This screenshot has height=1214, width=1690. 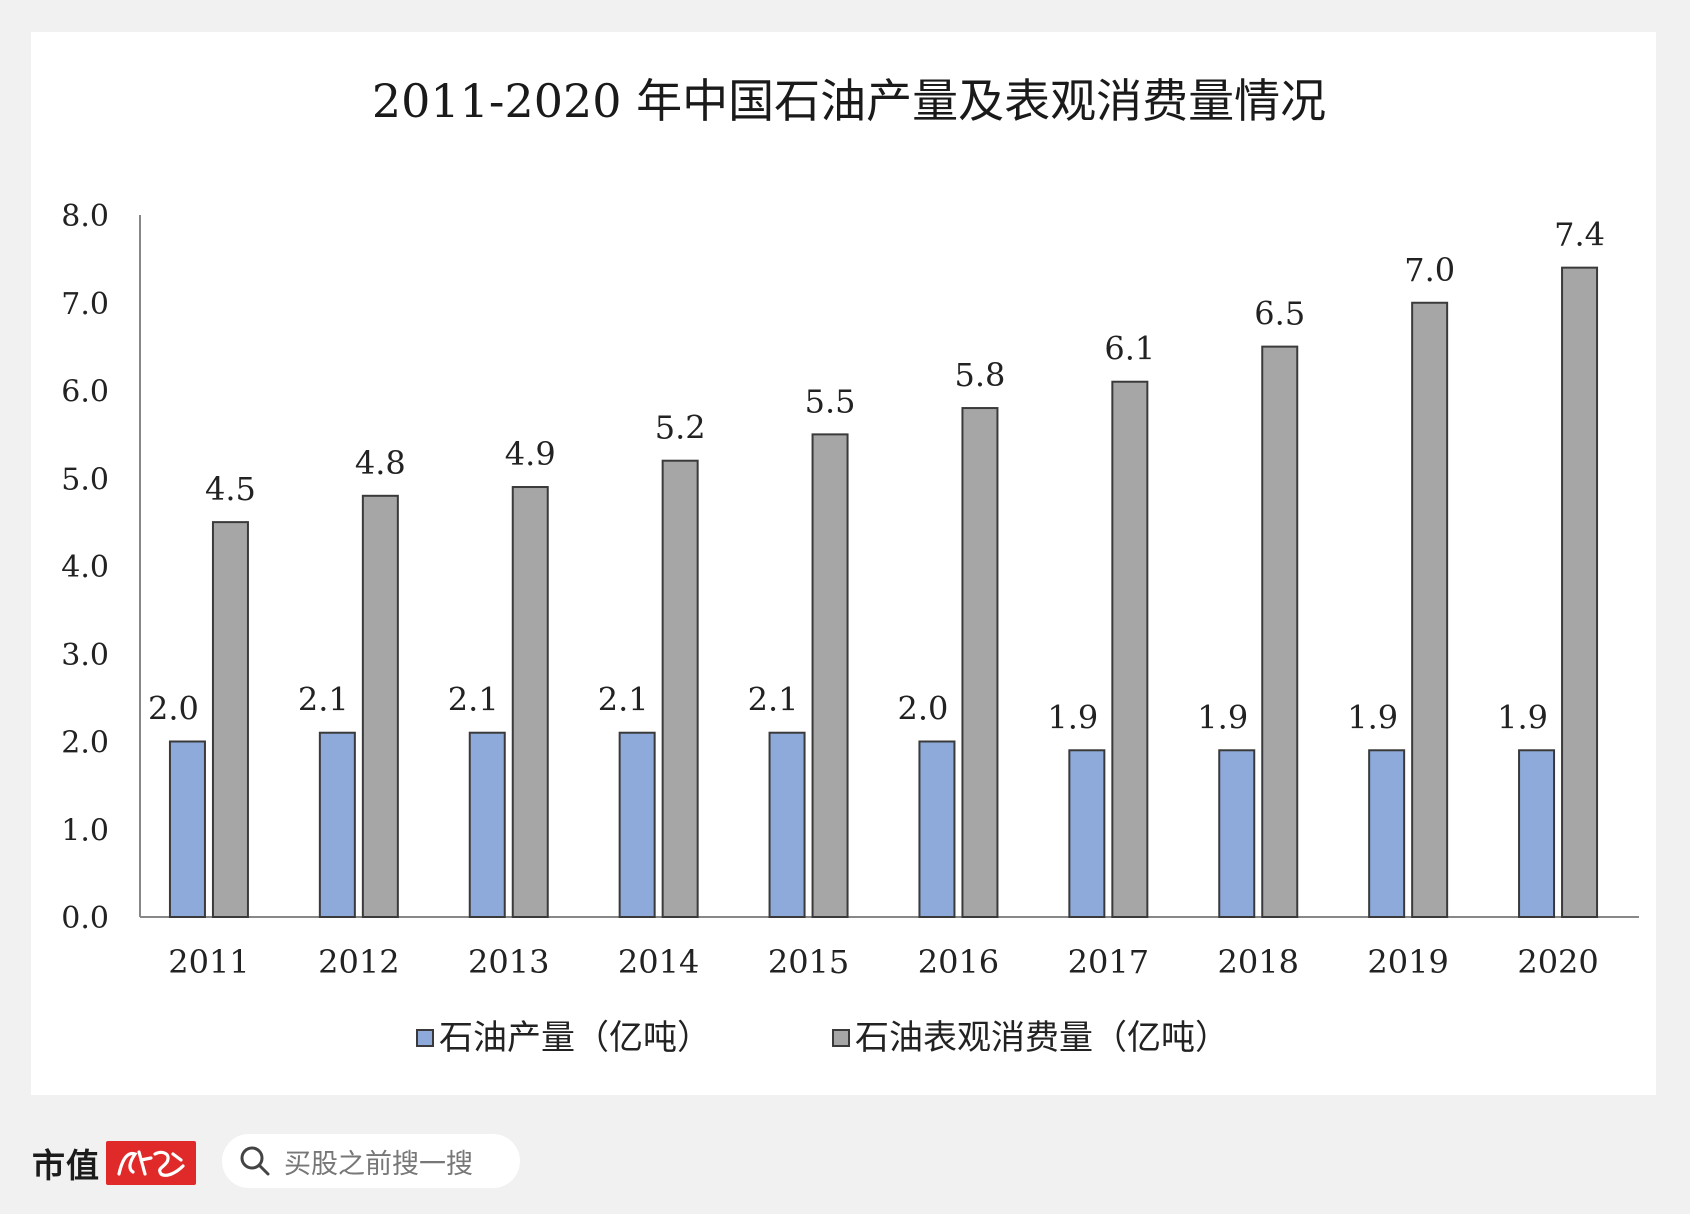 I want to click on legend-label: 石油表观消费量（亿吨）, so click(x=1042, y=1038).